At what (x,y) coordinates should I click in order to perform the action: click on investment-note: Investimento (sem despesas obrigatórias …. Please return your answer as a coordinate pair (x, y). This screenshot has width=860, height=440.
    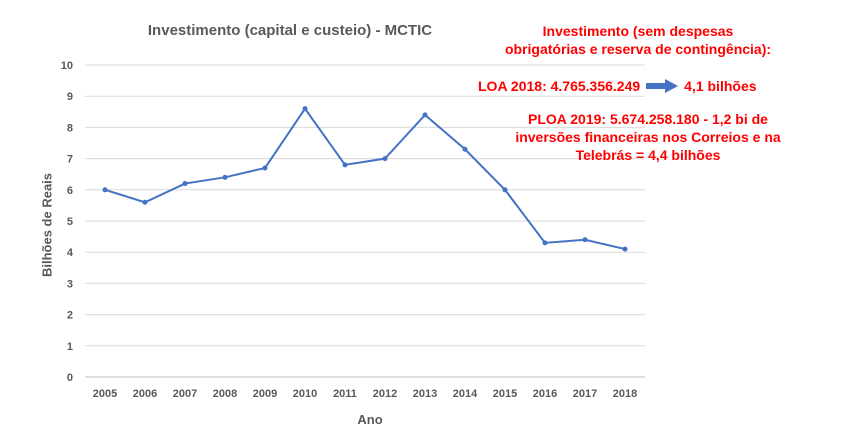
    Looking at the image, I should click on (638, 40).